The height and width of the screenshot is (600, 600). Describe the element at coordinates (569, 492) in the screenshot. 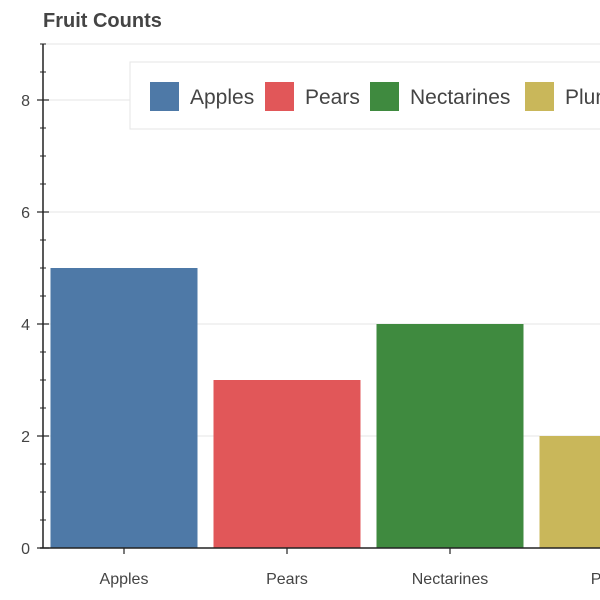

I see `bar-plums` at that location.